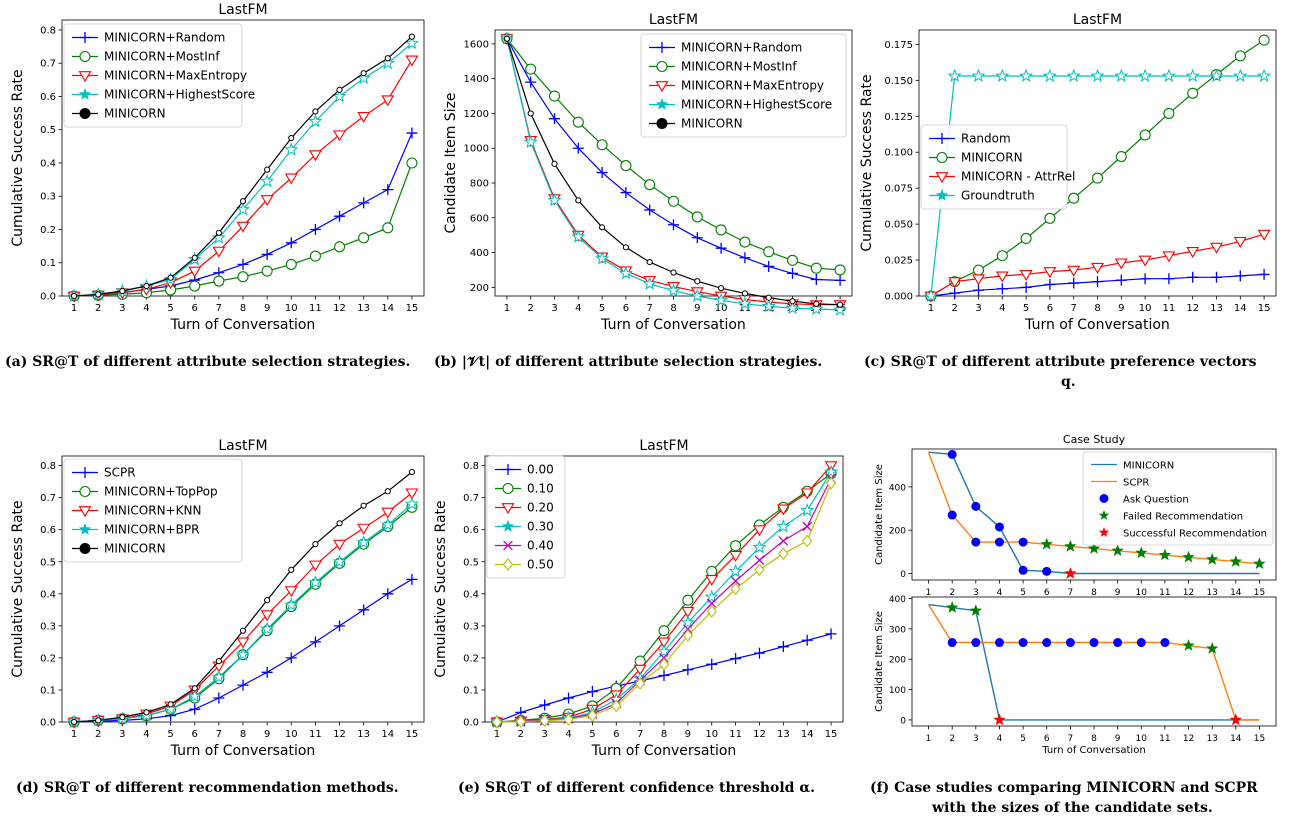  Describe the element at coordinates (479, 183) in the screenshot. I see `y-tick-label: 800` at that location.